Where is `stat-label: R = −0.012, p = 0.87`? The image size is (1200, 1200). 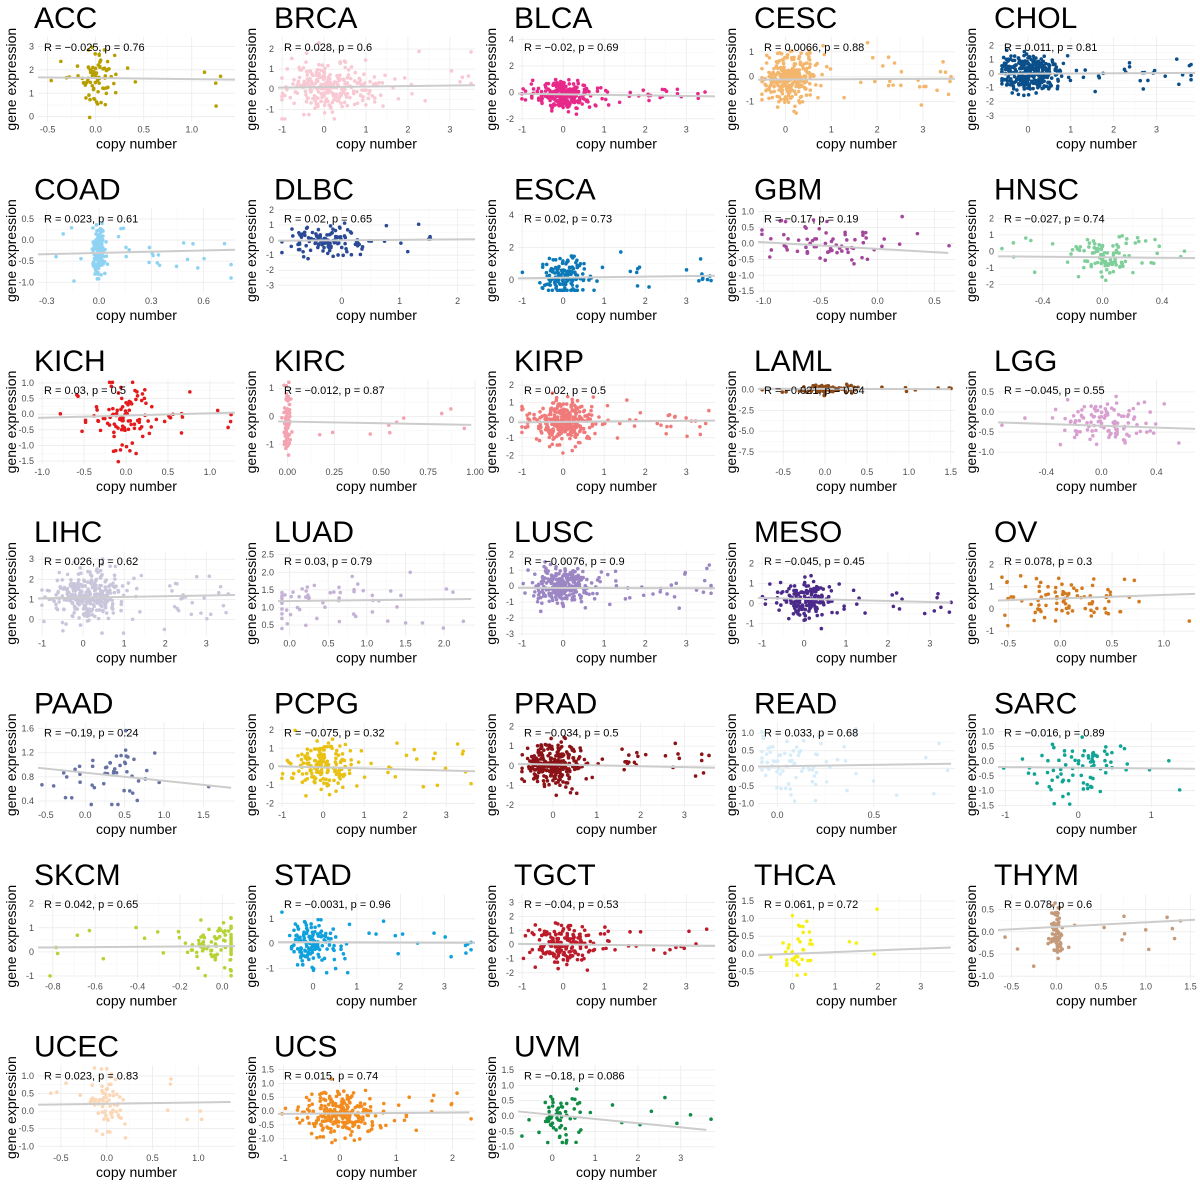
stat-label: R = −0.012, p = 0.87 is located at coordinates (334, 391).